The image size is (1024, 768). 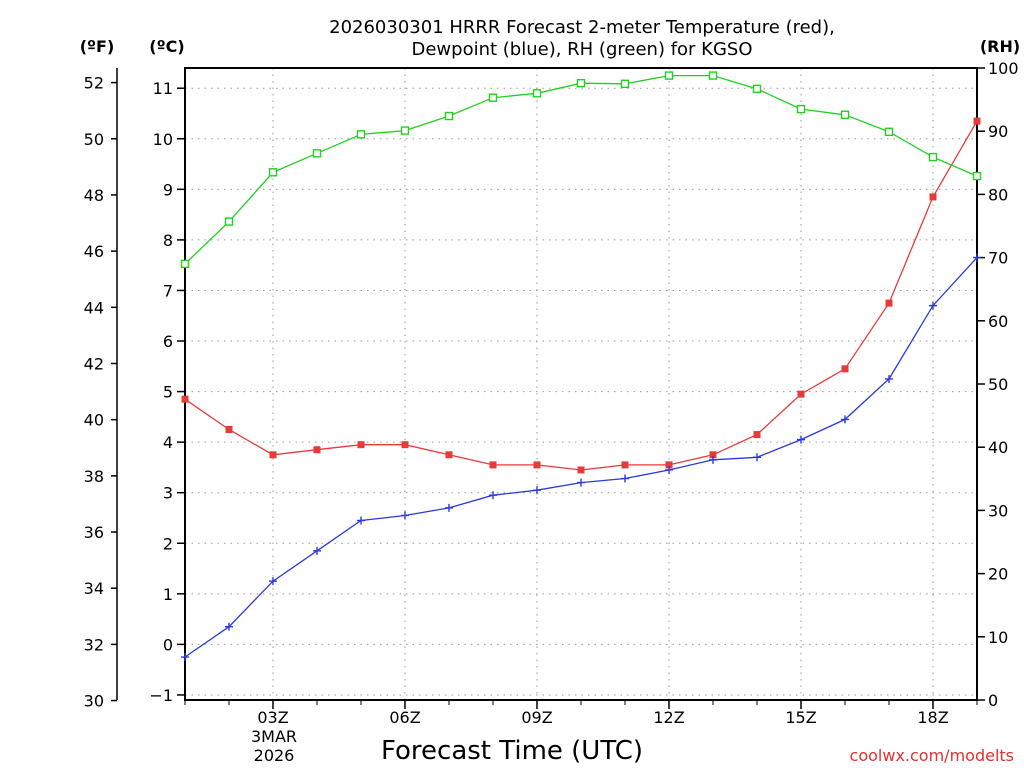 I want to click on fahrenheit-tick-label: 48, so click(x=94, y=195).